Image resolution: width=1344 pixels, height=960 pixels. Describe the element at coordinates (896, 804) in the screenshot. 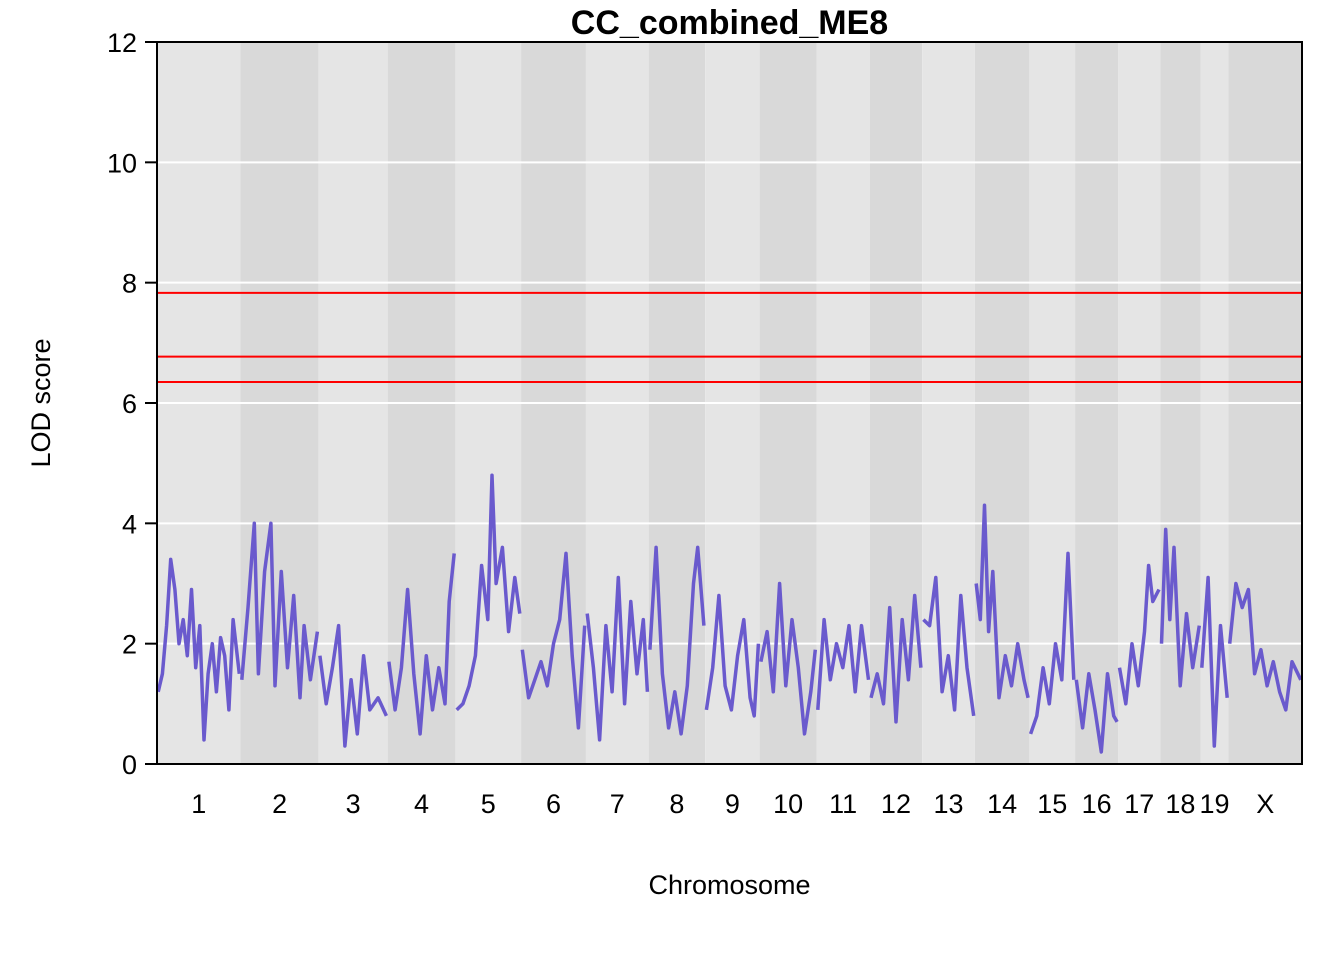

I see `x-tick-label-chr-12: 12` at that location.